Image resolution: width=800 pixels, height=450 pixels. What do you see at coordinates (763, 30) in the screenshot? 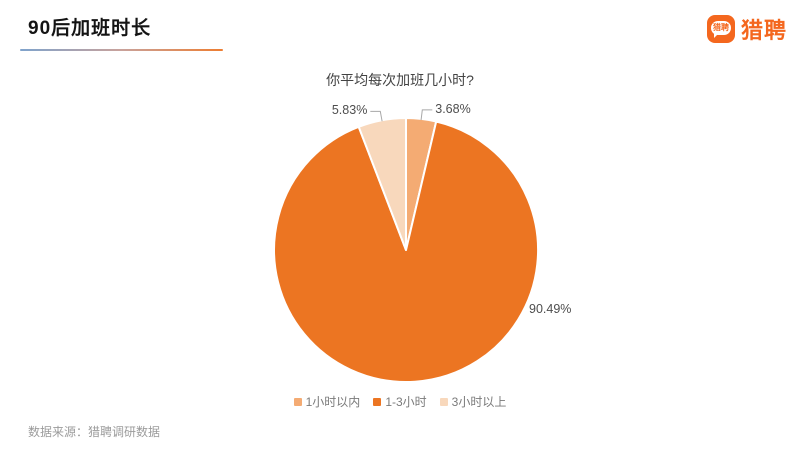
I see `logo-wordmark: 猎聘` at bounding box center [763, 30].